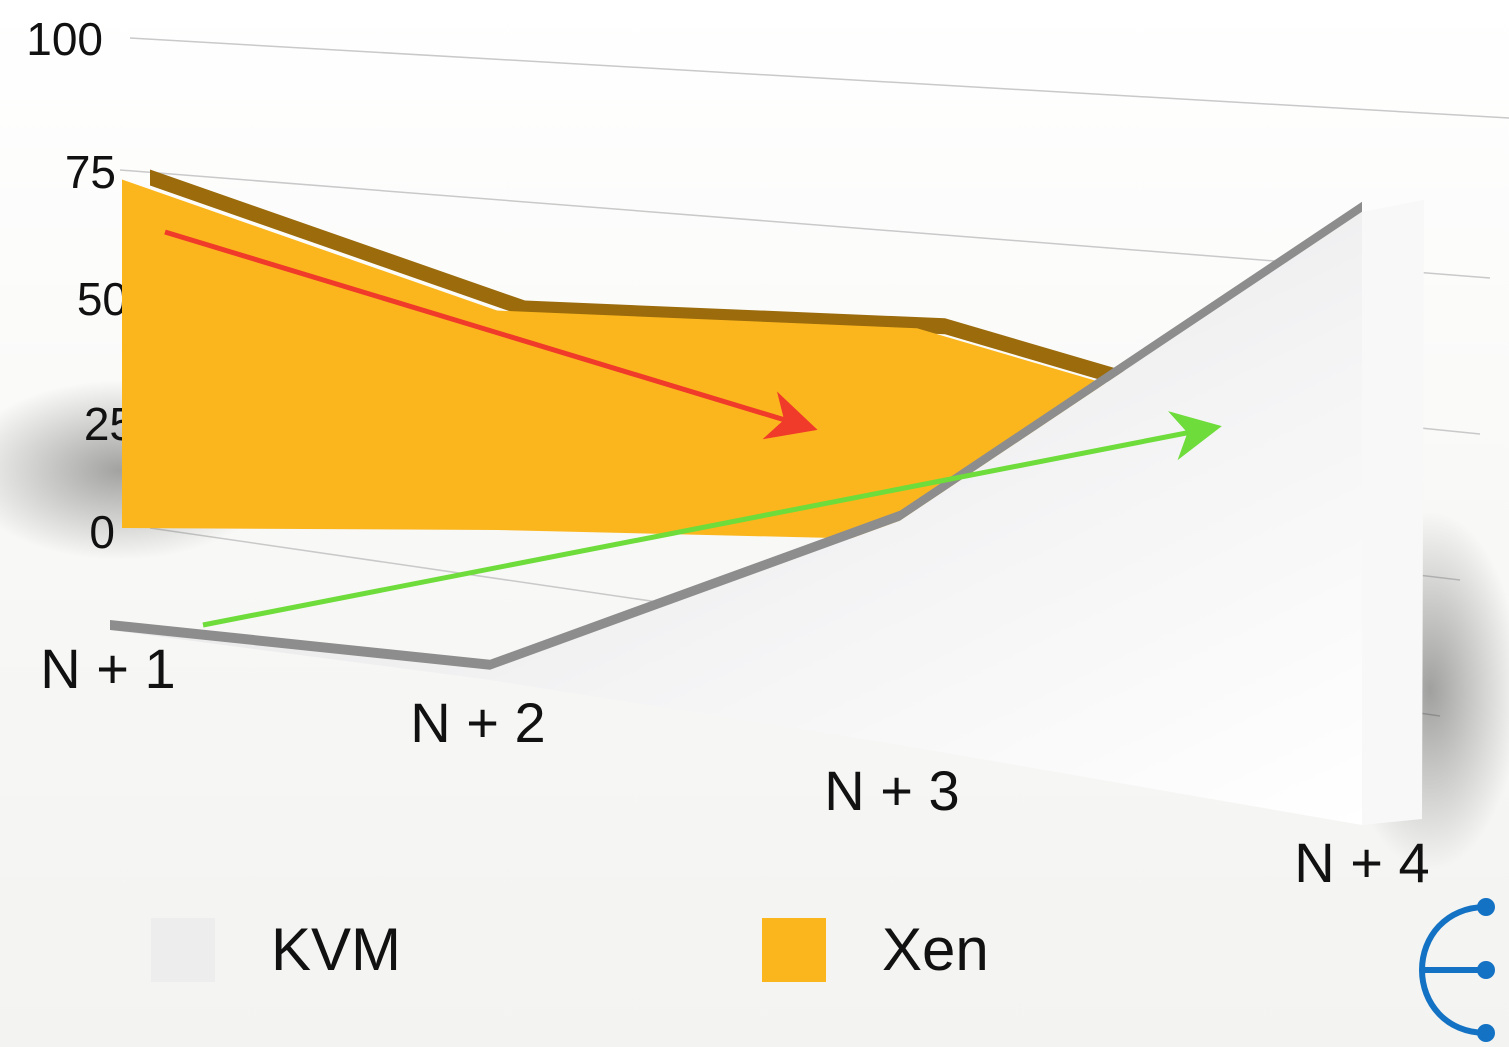 The image size is (1509, 1047). What do you see at coordinates (891, 790) in the screenshot?
I see `x-tick-label: N + 3` at bounding box center [891, 790].